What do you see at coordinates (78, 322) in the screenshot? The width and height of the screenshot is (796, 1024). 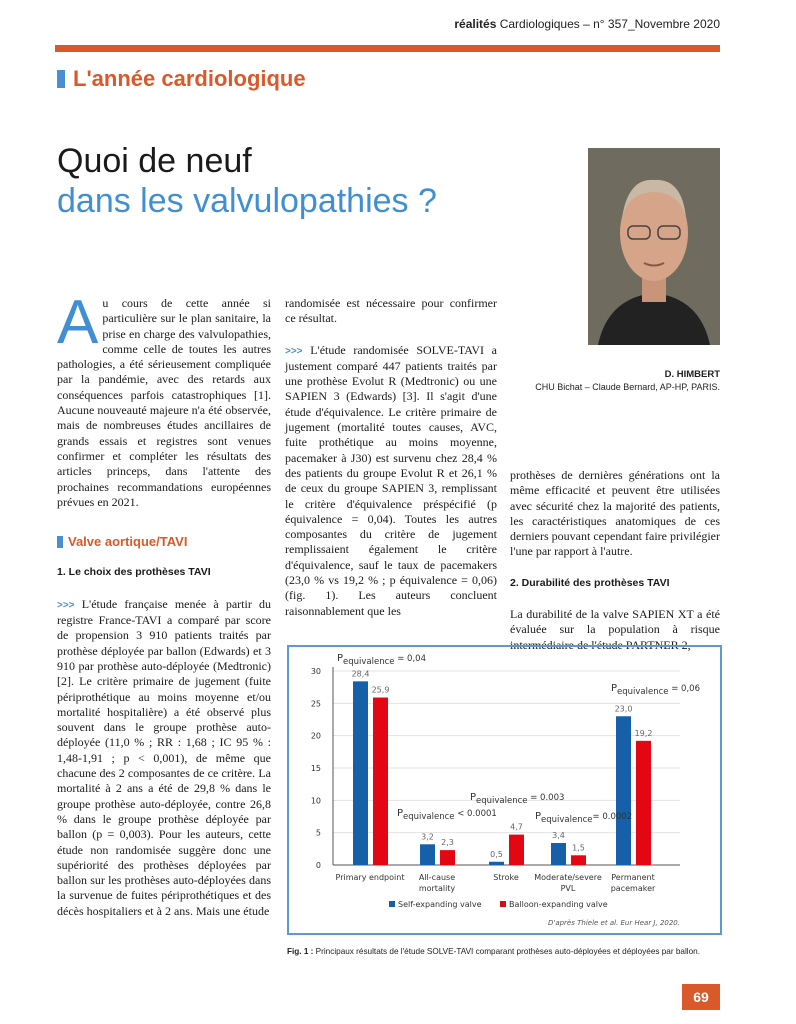 I see `drop-cap: A` at bounding box center [78, 322].